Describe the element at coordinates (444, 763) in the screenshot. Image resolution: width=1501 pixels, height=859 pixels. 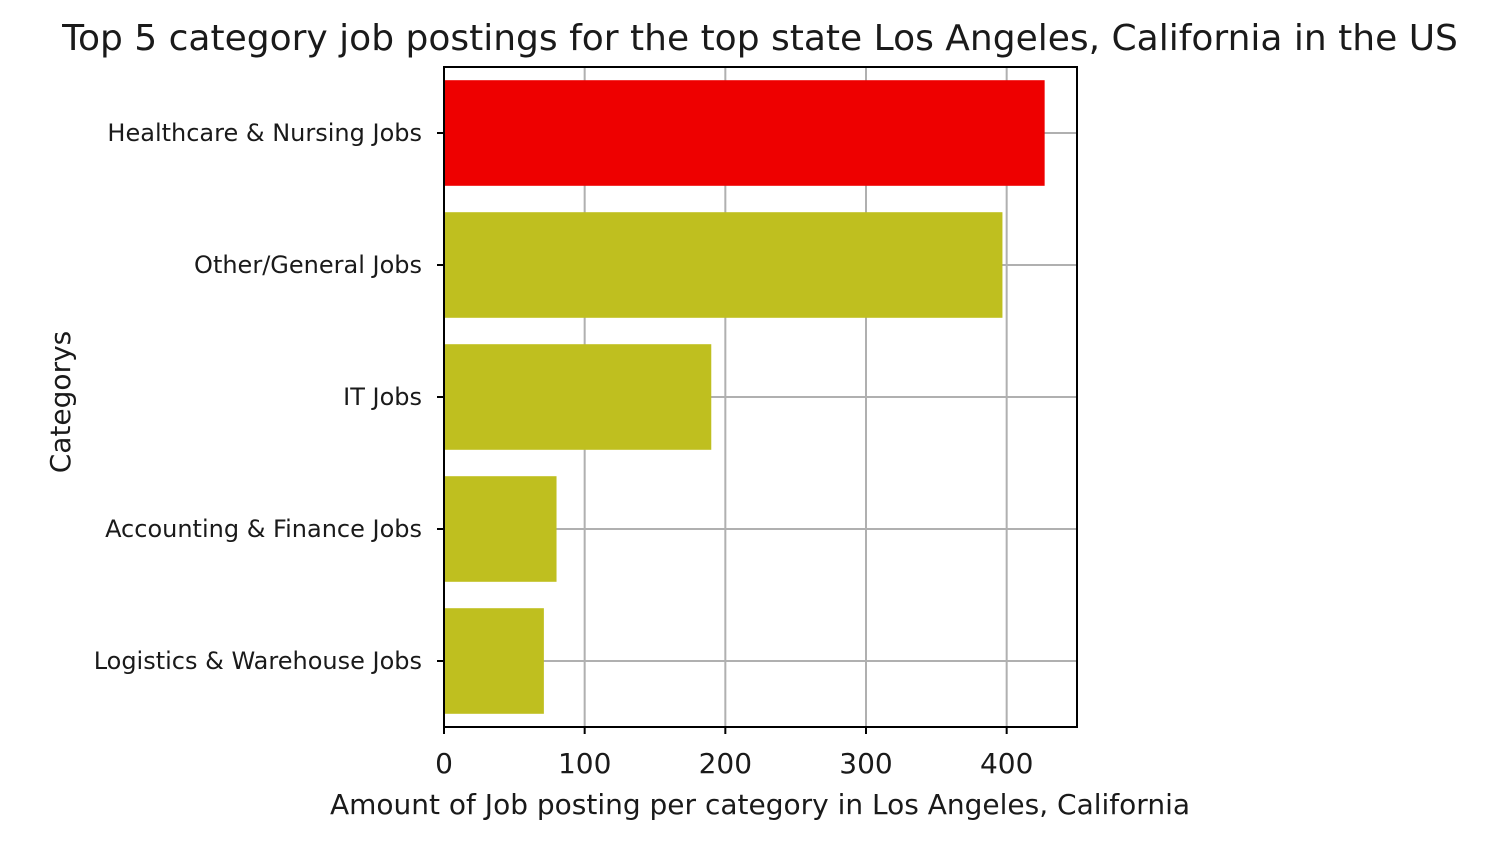
I see `x-tick-label: 0` at that location.